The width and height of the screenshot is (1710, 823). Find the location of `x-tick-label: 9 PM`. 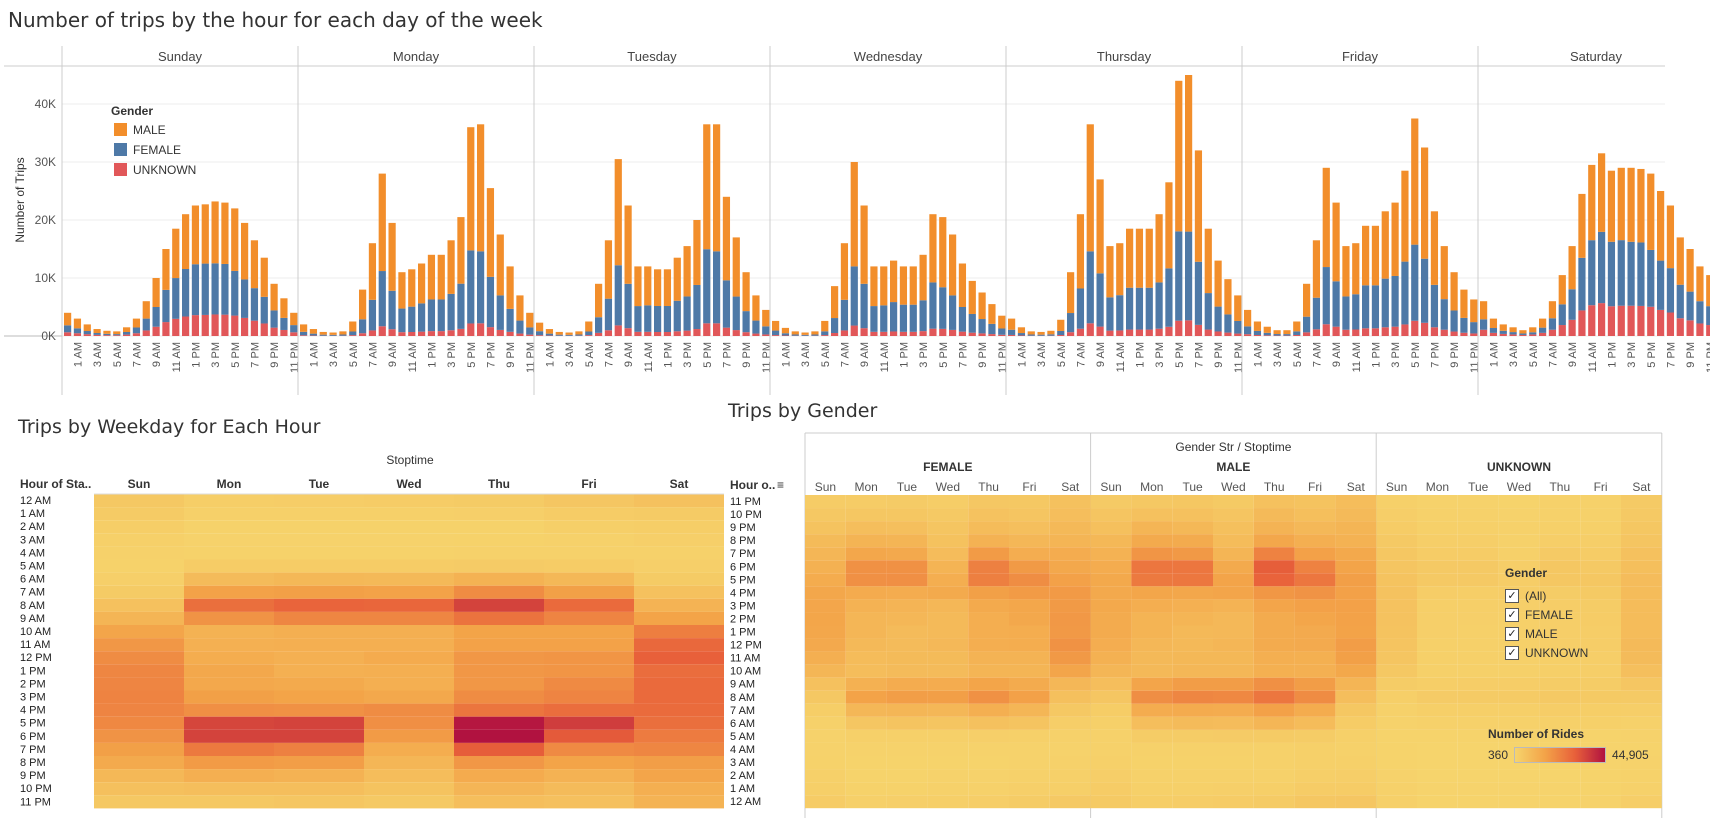

x-tick-label: 9 PM is located at coordinates (1219, 355).